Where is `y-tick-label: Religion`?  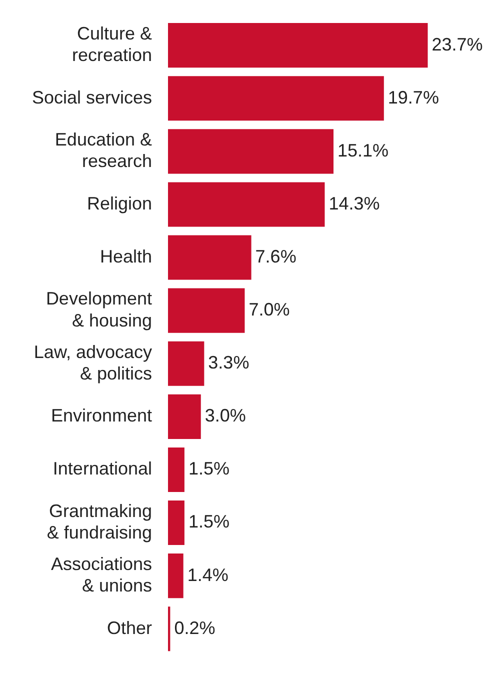 y-tick-label: Religion is located at coordinates (119, 203).